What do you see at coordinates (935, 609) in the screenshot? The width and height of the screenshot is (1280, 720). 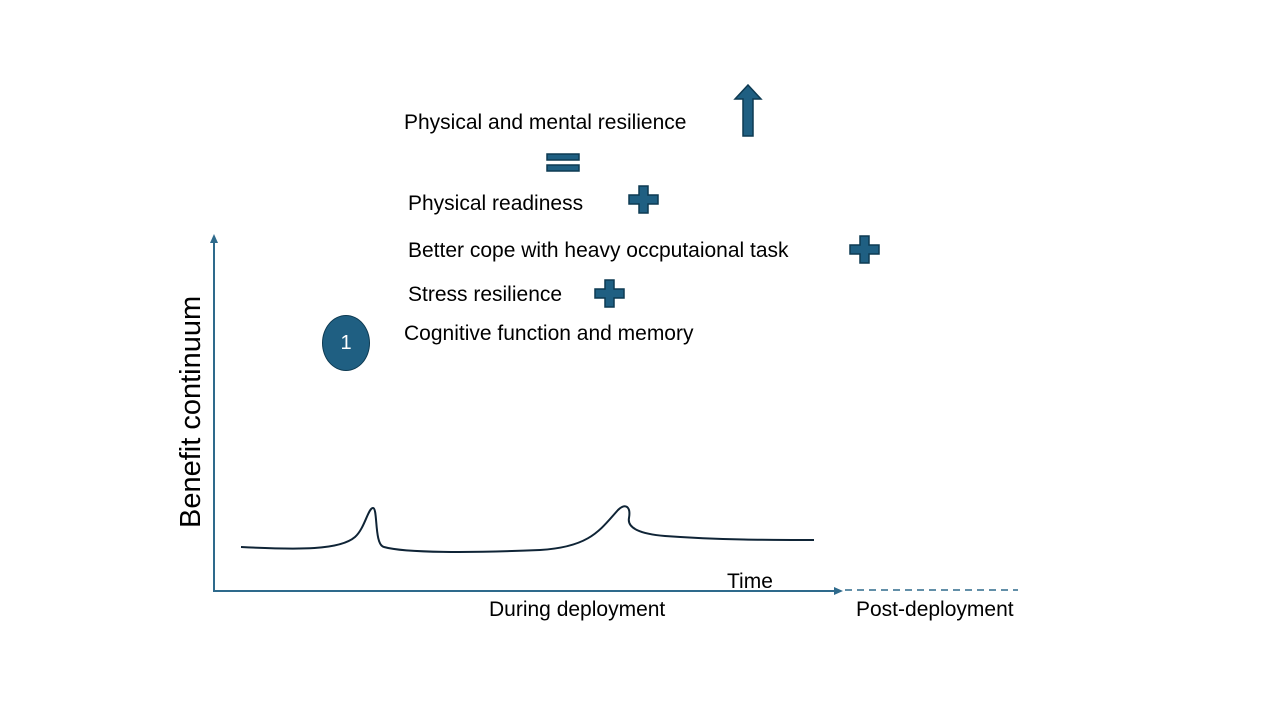 I see `phase-label-post: Post-deployment` at bounding box center [935, 609].